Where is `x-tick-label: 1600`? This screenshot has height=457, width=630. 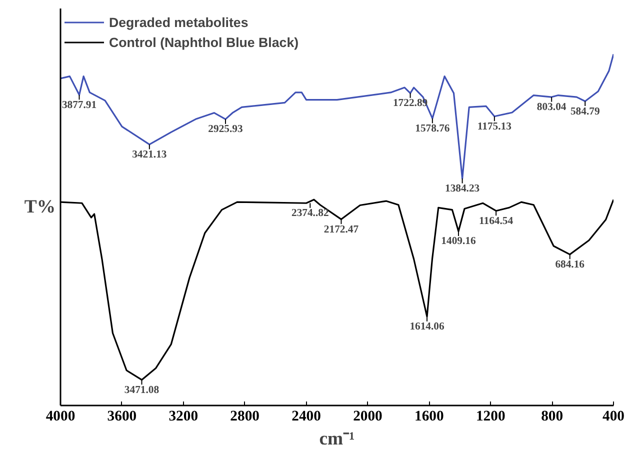
x-tick-label: 1600 is located at coordinates (429, 416).